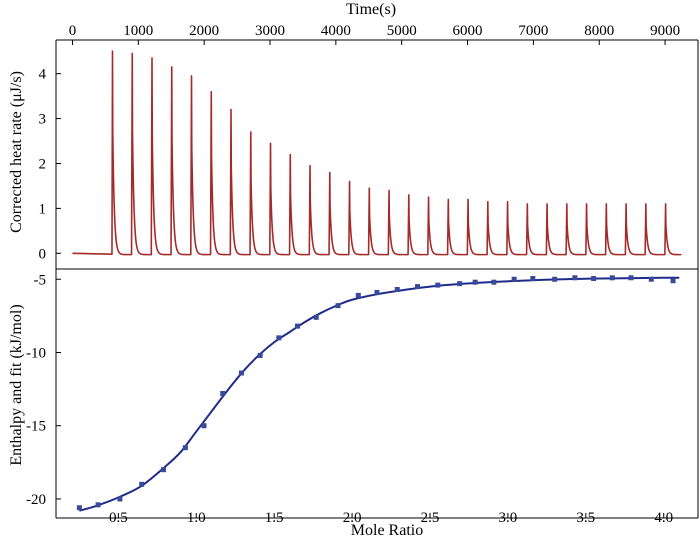 The height and width of the screenshot is (540, 700). I want to click on time-tick-label: 9000, so click(665, 31).